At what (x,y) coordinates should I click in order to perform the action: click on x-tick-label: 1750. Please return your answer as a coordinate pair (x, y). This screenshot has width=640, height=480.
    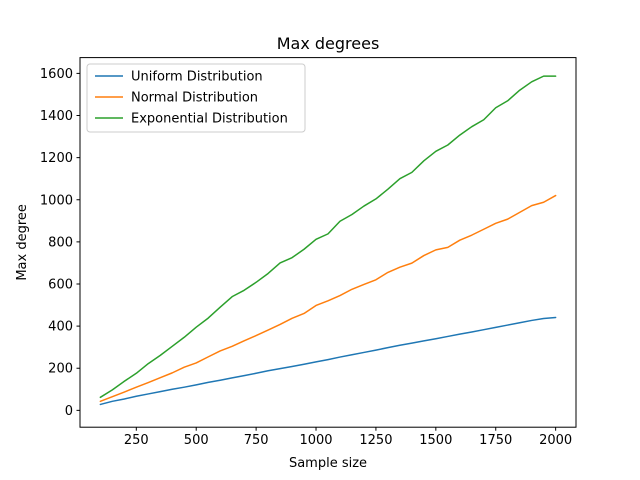
    Looking at the image, I should click on (495, 440).